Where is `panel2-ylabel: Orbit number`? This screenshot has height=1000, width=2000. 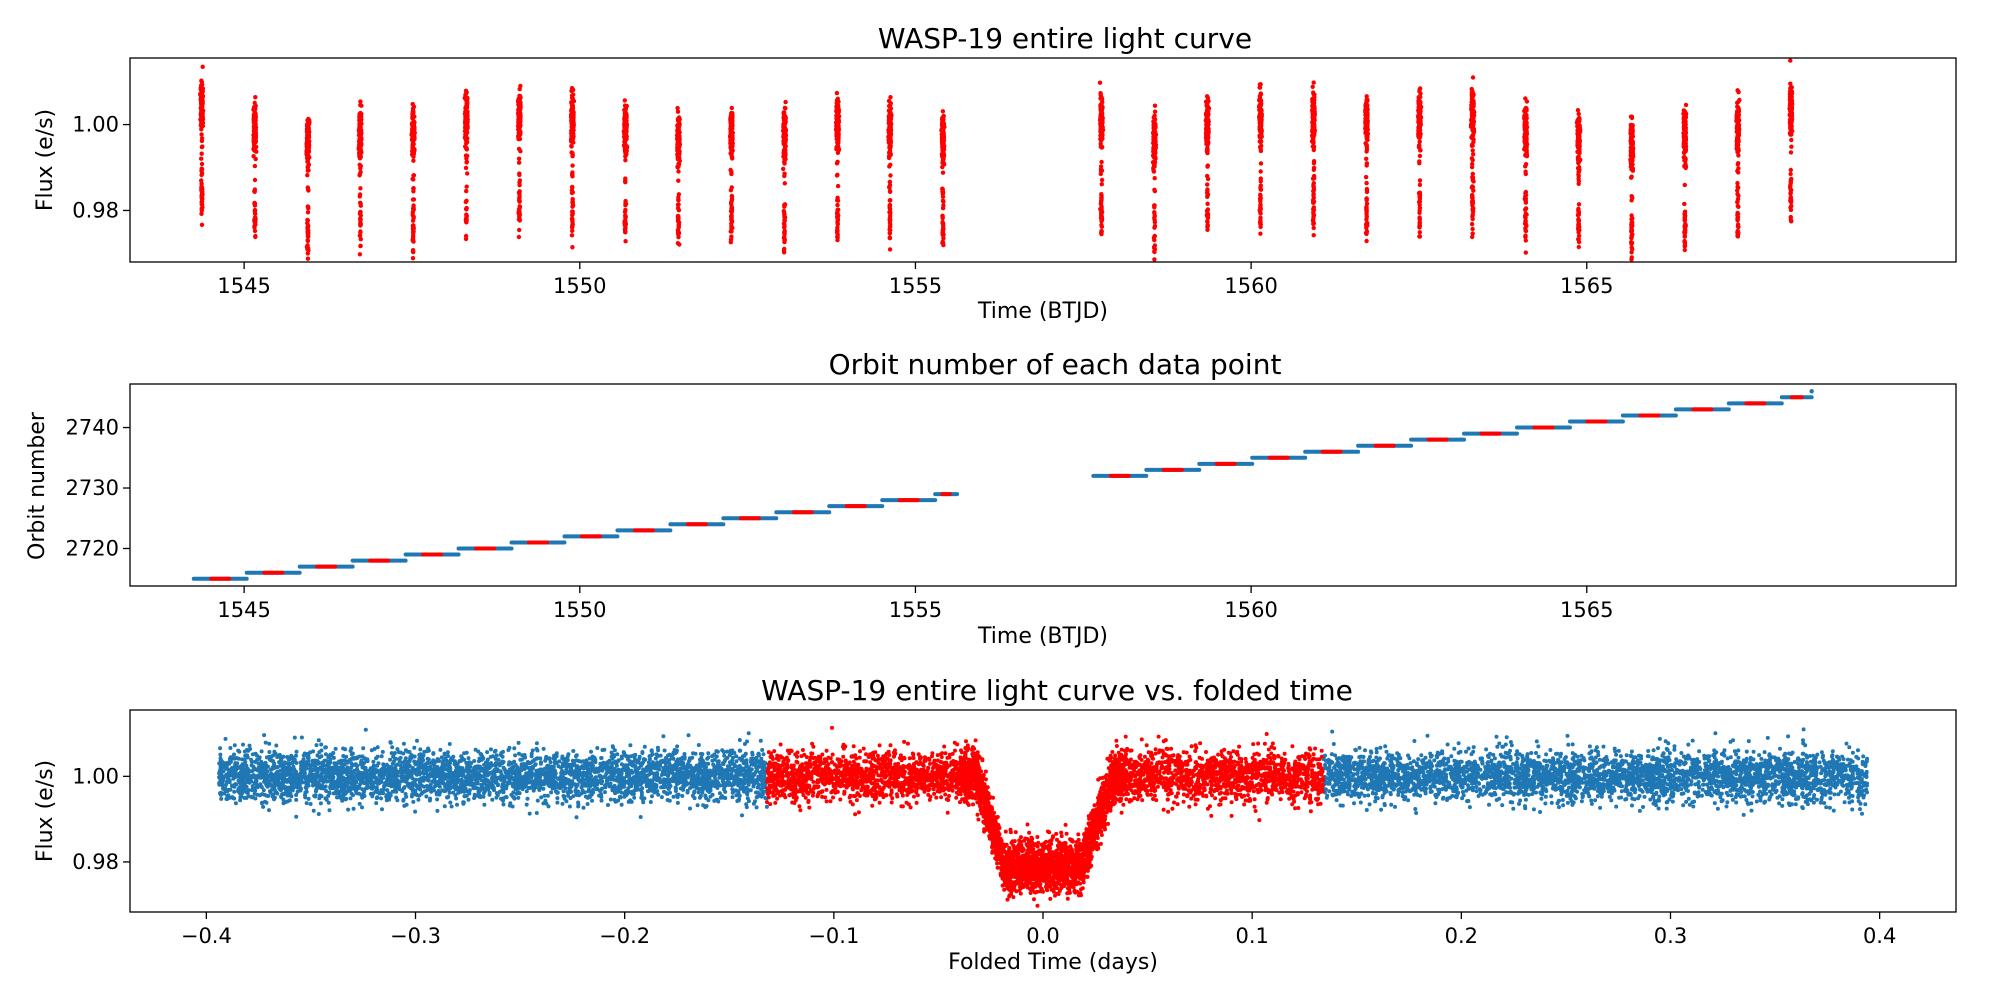
panel2-ylabel: Orbit number is located at coordinates (37, 485).